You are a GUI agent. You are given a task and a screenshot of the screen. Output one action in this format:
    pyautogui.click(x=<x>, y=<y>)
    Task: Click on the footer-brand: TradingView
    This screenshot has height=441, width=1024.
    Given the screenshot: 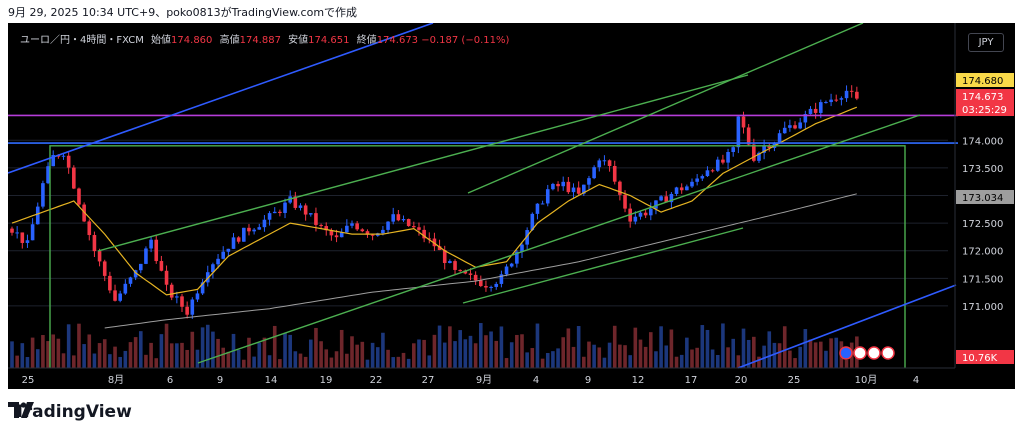 What is the action you would take?
    pyautogui.click(x=73, y=412)
    